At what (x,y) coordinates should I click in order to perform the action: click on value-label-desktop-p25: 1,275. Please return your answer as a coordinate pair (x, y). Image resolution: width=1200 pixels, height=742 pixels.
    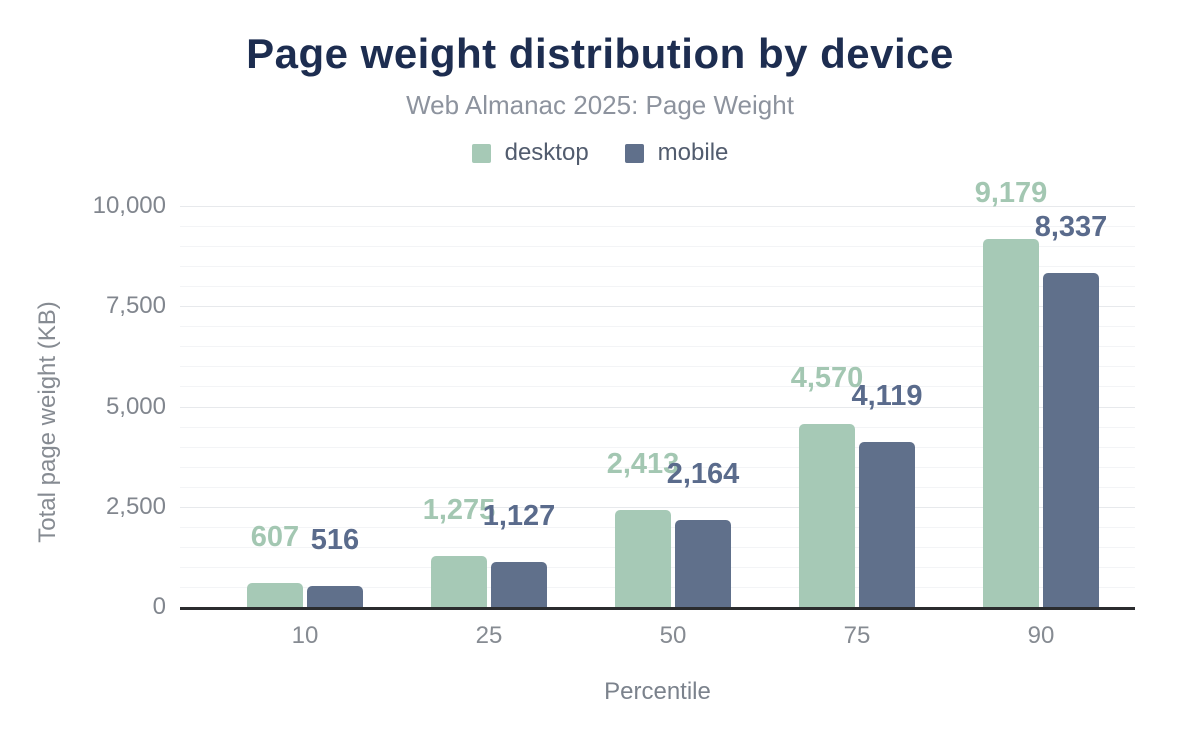
    Looking at the image, I should click on (459, 510).